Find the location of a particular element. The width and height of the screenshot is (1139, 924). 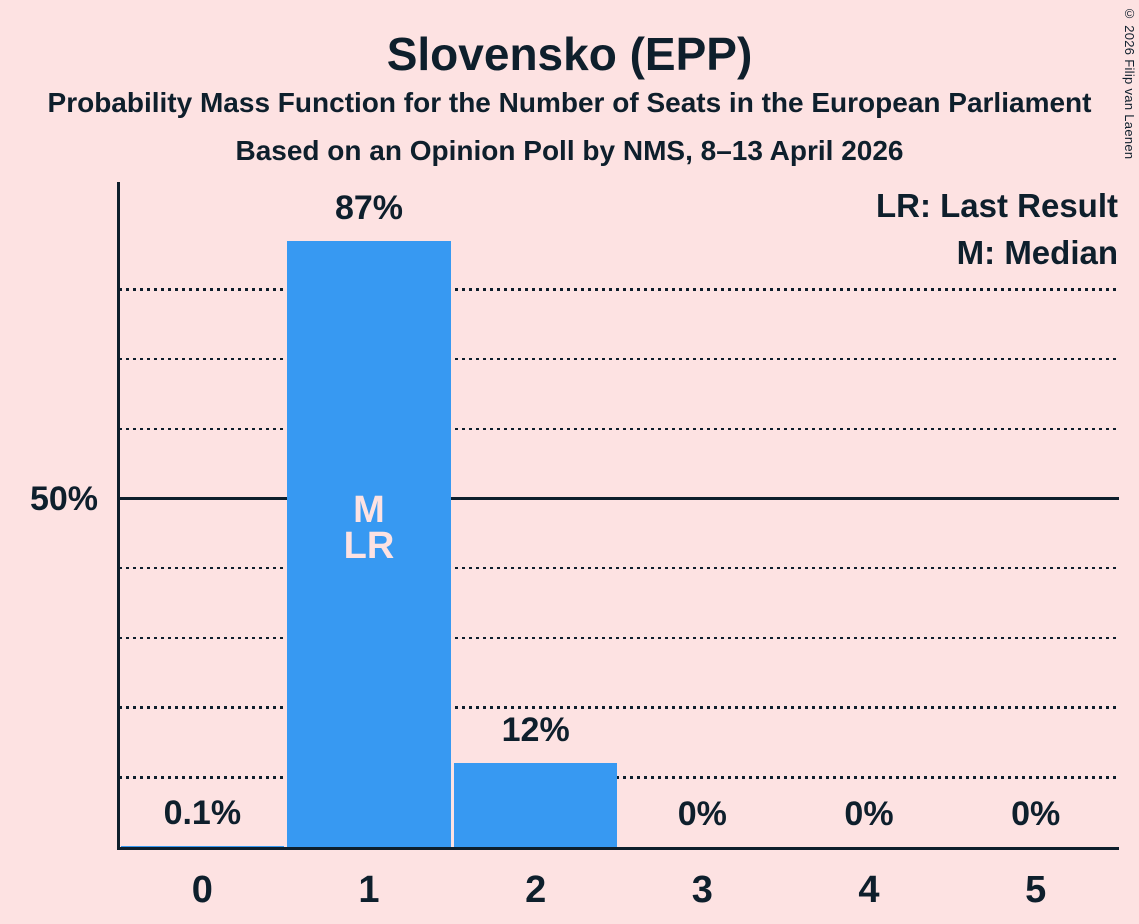

copyright-text: © 2026 Filip van Laenen is located at coordinates (1129, 83).